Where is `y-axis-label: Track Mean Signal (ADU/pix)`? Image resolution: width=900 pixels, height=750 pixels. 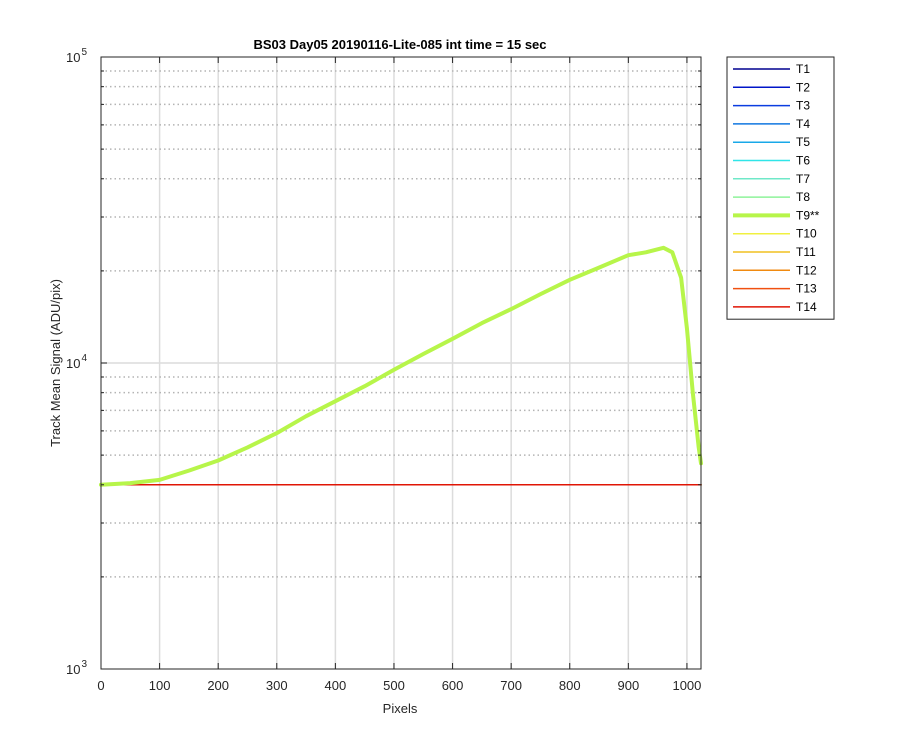 y-axis-label: Track Mean Signal (ADU/pix) is located at coordinates (55, 363).